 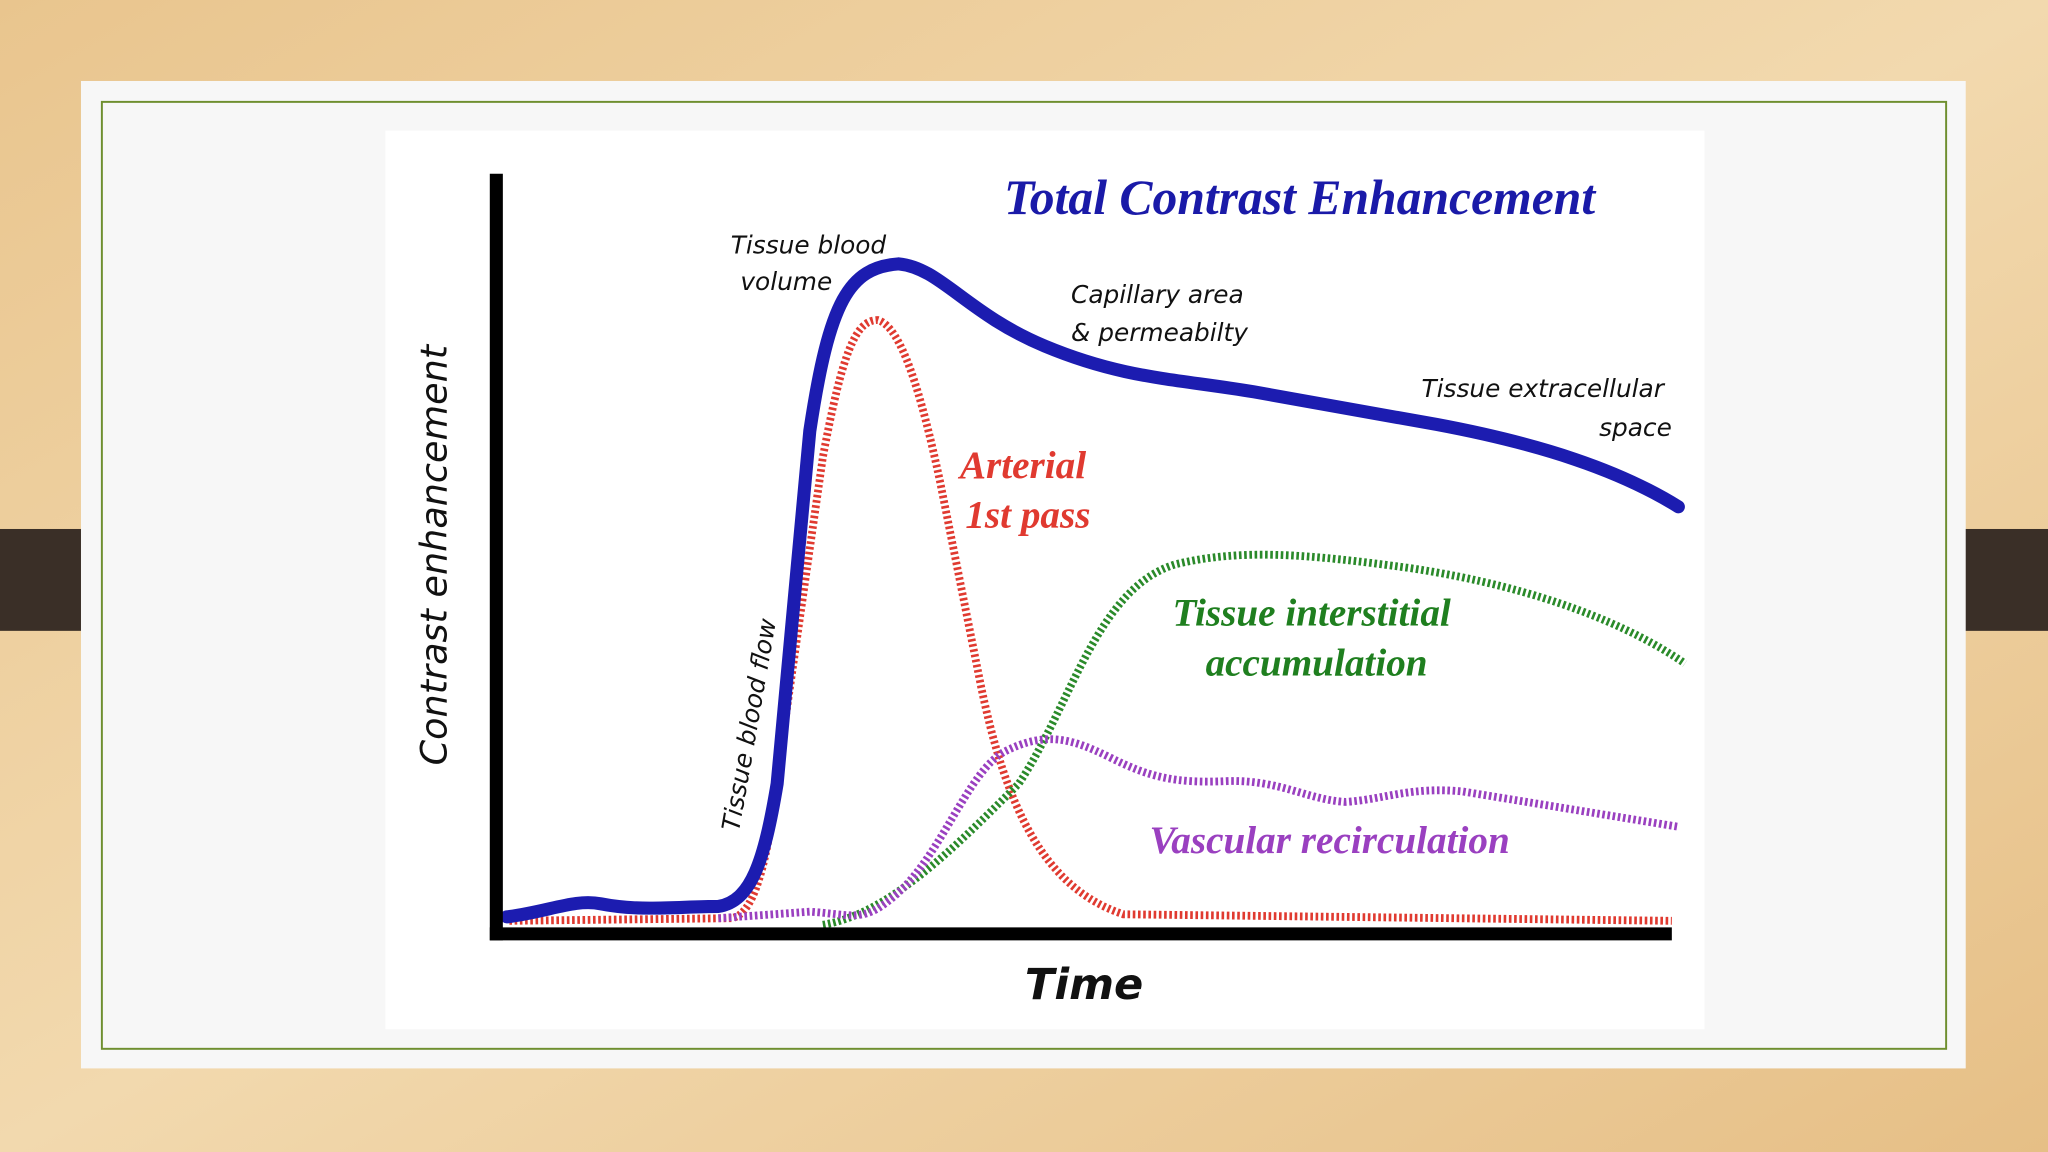 What do you see at coordinates (809, 244) in the screenshot?
I see `annotation-line: Tissue blood` at bounding box center [809, 244].